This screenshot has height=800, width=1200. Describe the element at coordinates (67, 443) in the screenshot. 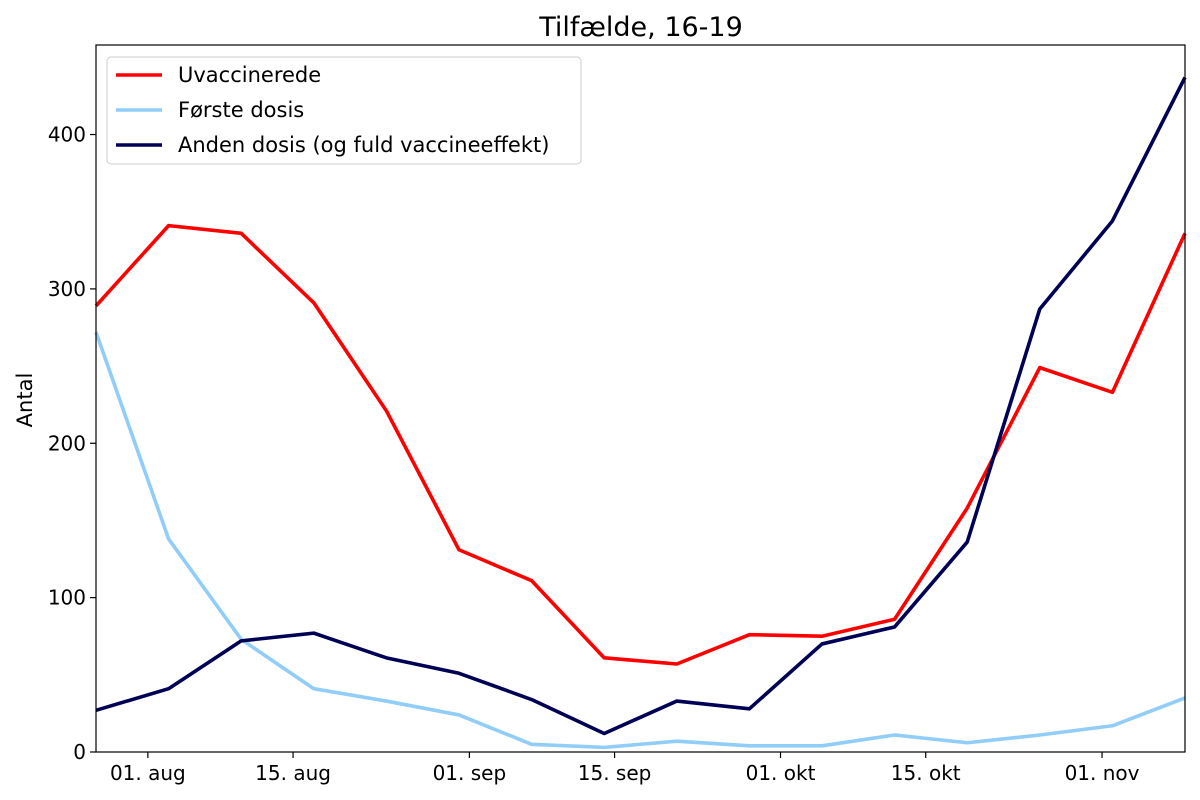

I see `y-tick-label: 200` at that location.